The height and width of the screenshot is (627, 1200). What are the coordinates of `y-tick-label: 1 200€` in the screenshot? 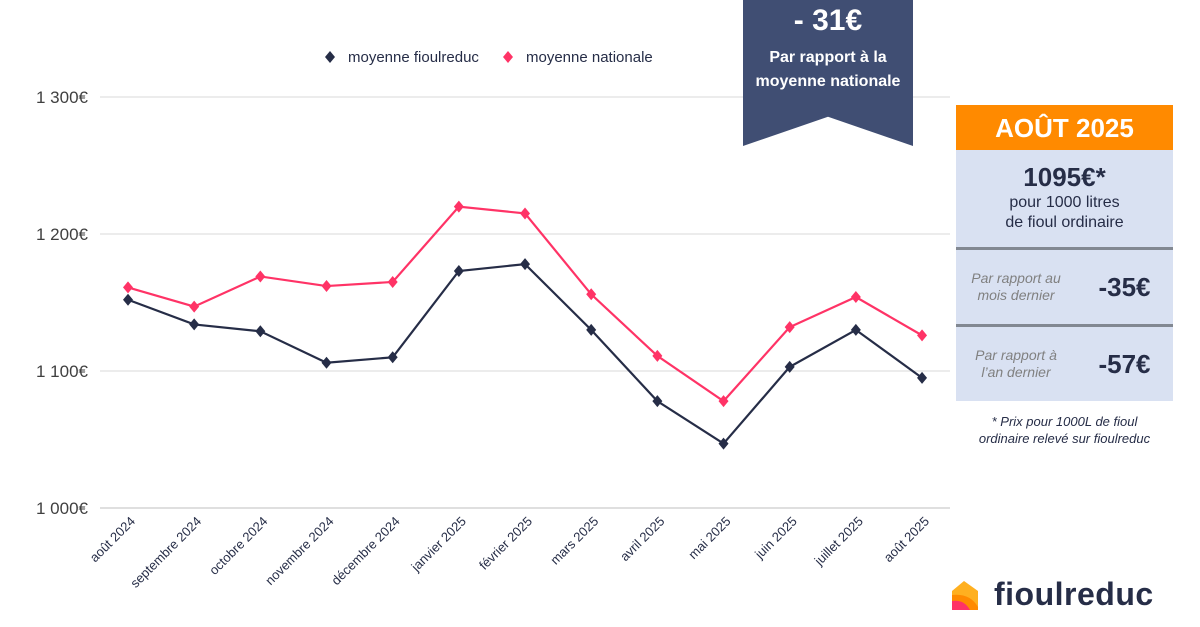 It's located at (62, 234).